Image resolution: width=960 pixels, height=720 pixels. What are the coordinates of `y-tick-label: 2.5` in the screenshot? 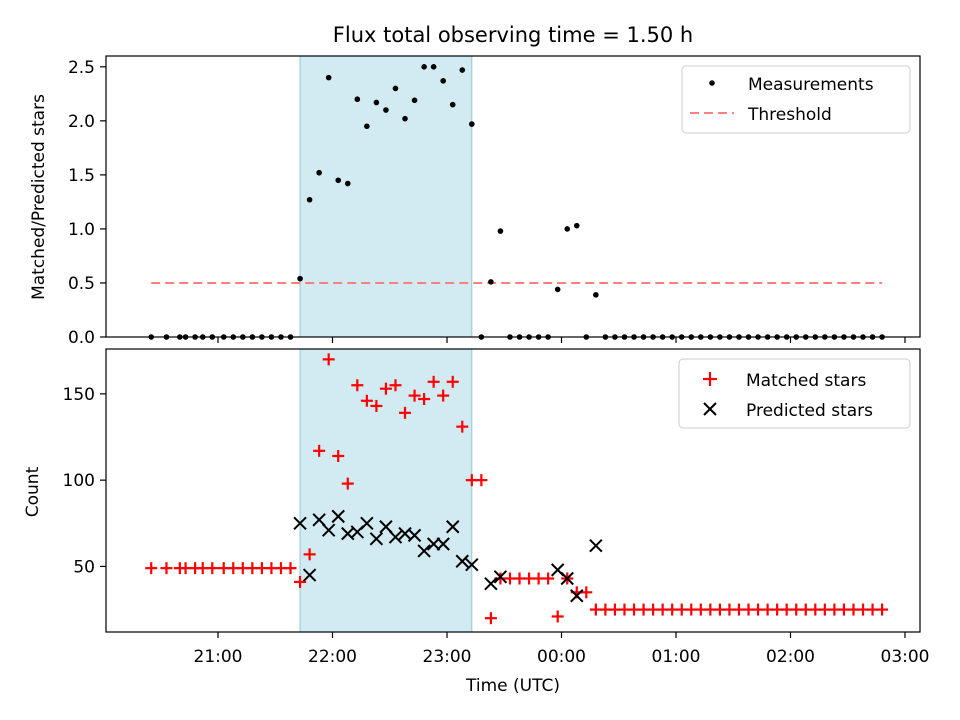 It's located at (81, 68).